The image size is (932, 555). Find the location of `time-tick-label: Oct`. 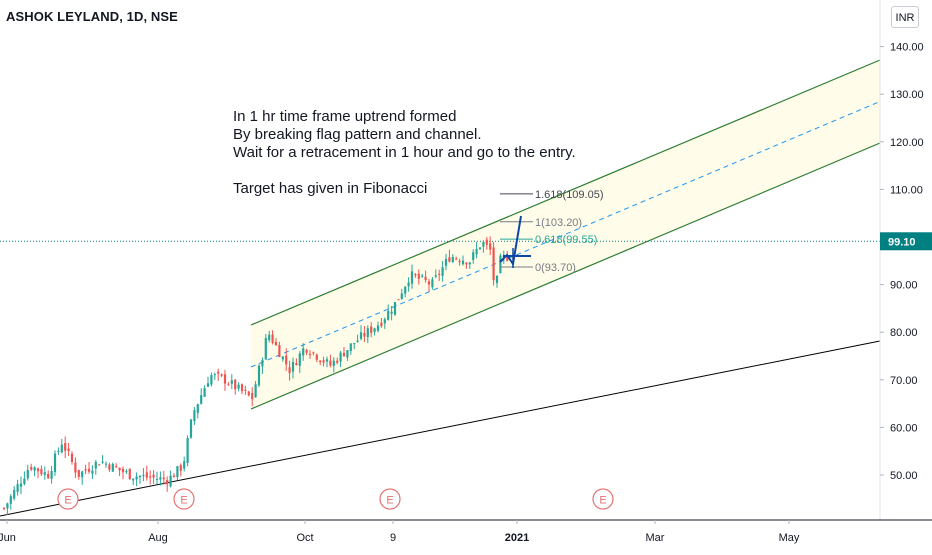

time-tick-label: Oct is located at coordinates (304, 538).